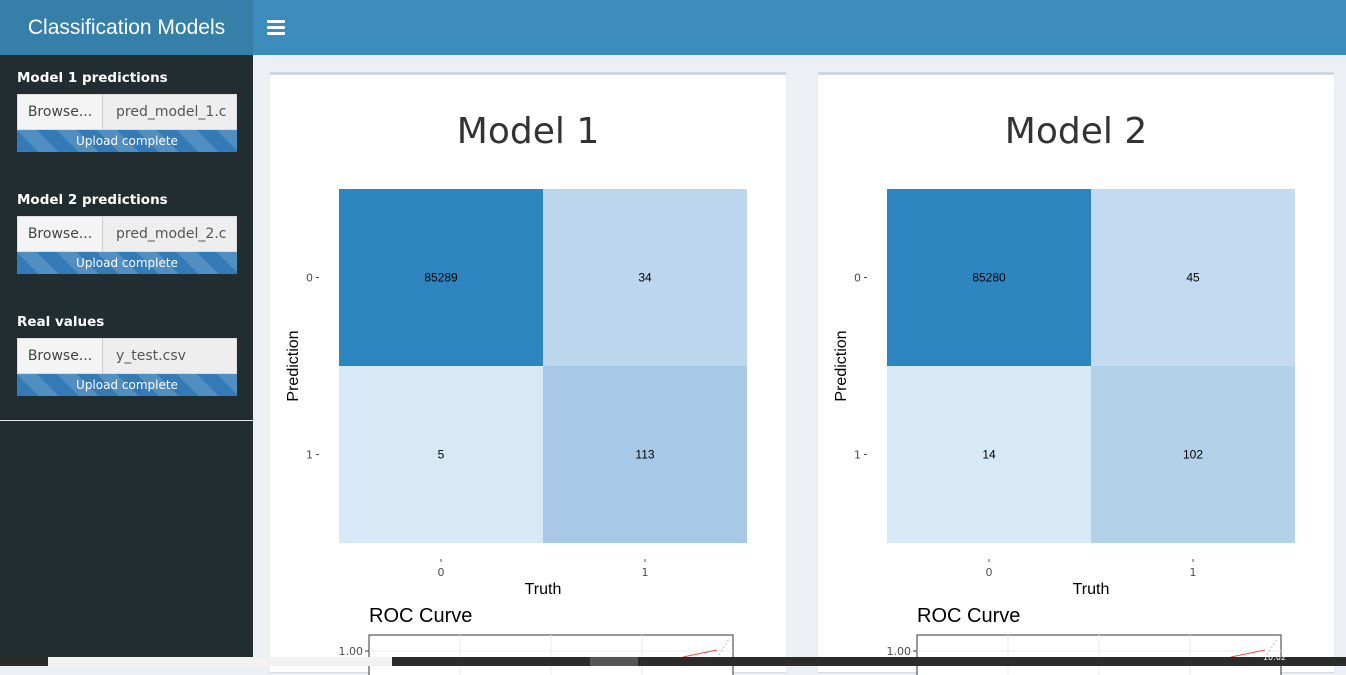 The height and width of the screenshot is (675, 1346). What do you see at coordinates (799, 27) in the screenshot?
I see `top-navbar` at bounding box center [799, 27].